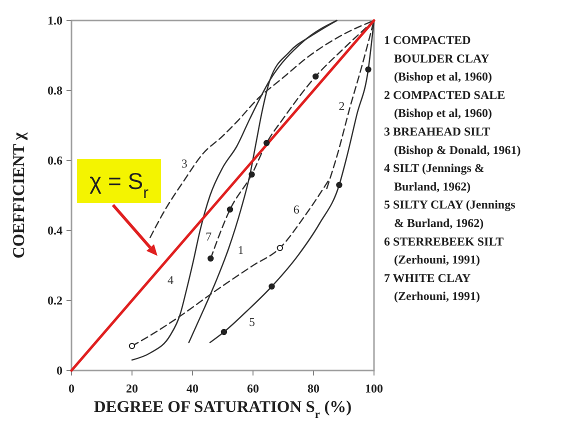  What do you see at coordinates (55, 231) in the screenshot?
I see `y-tick-label: 0.4` at bounding box center [55, 231].